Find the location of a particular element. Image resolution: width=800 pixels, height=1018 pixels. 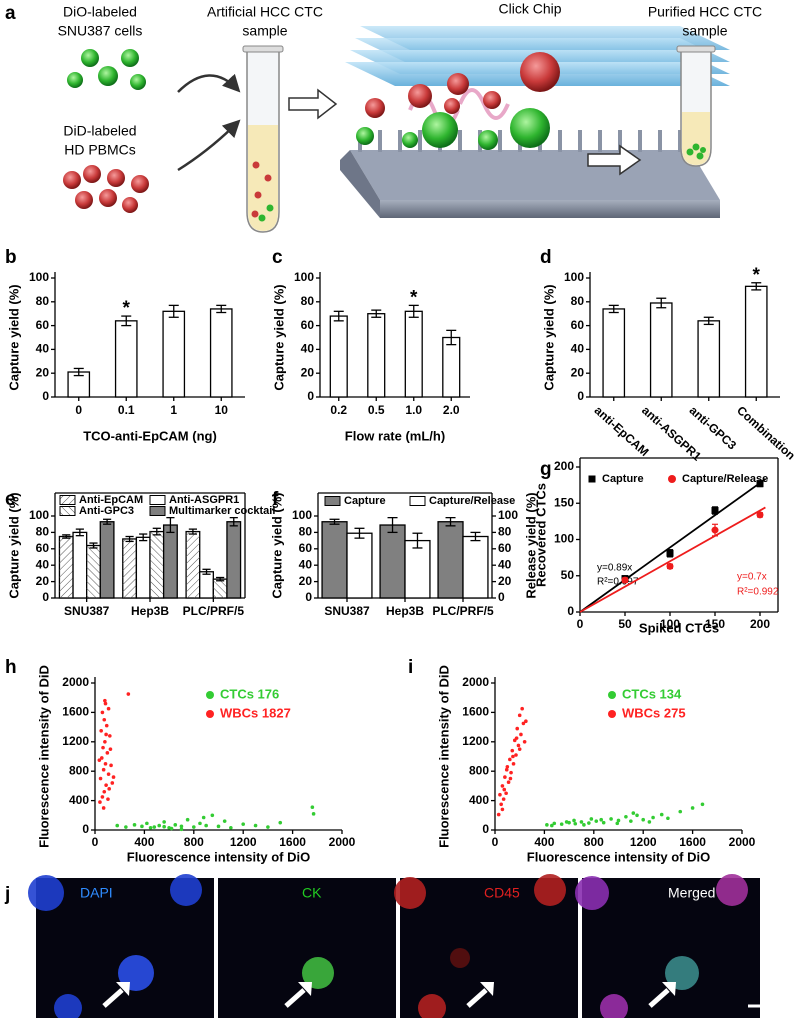

y-tick-label: 80 is located at coordinates (43, 532).